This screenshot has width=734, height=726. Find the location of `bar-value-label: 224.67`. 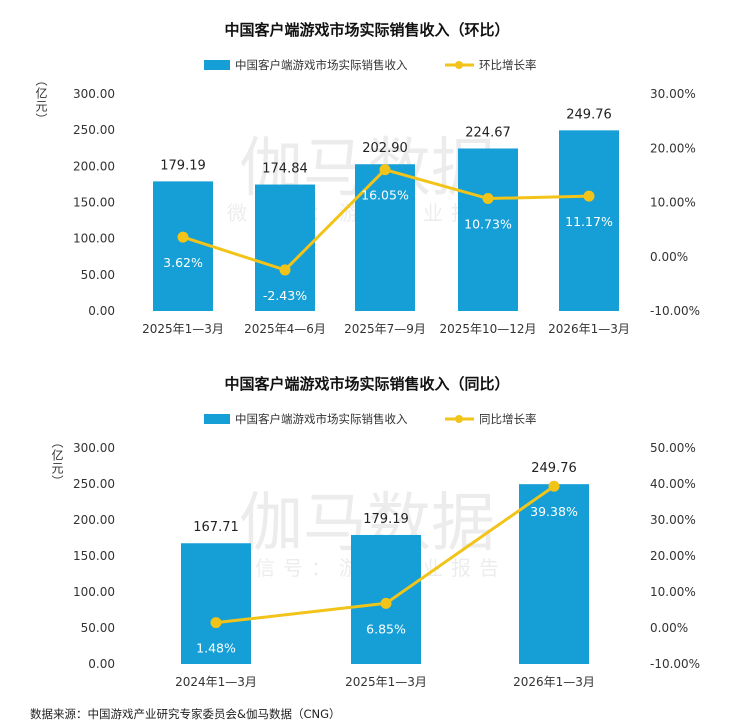

bar-value-label: 224.67 is located at coordinates (488, 132).